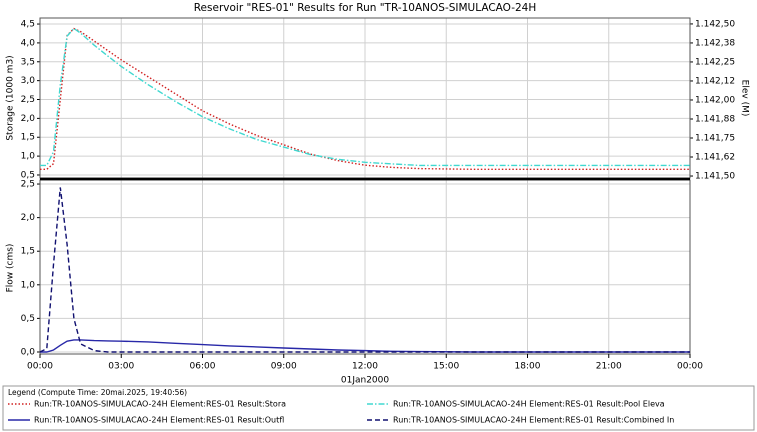  What do you see at coordinates (365, 367) in the screenshot?
I see `x-tick-label: 12:00` at bounding box center [365, 367].